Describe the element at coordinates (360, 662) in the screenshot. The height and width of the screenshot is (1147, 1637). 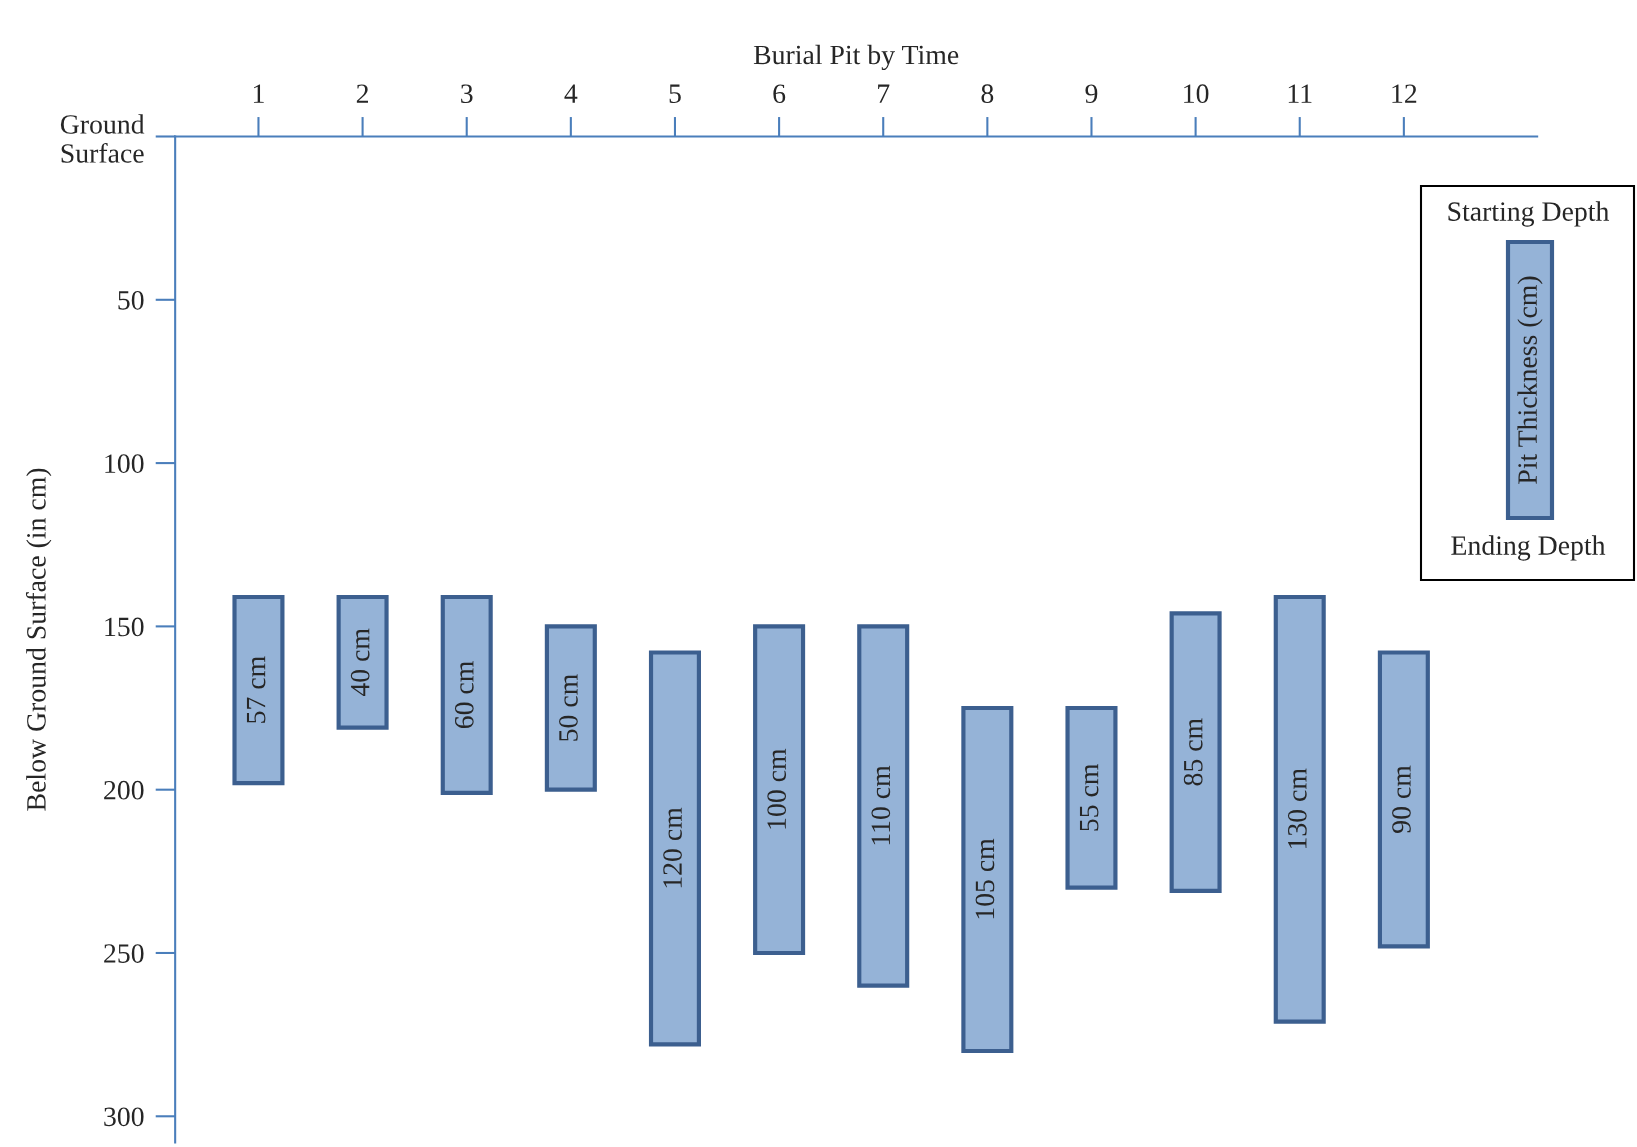
I see `data-label: 40 cm` at that location.